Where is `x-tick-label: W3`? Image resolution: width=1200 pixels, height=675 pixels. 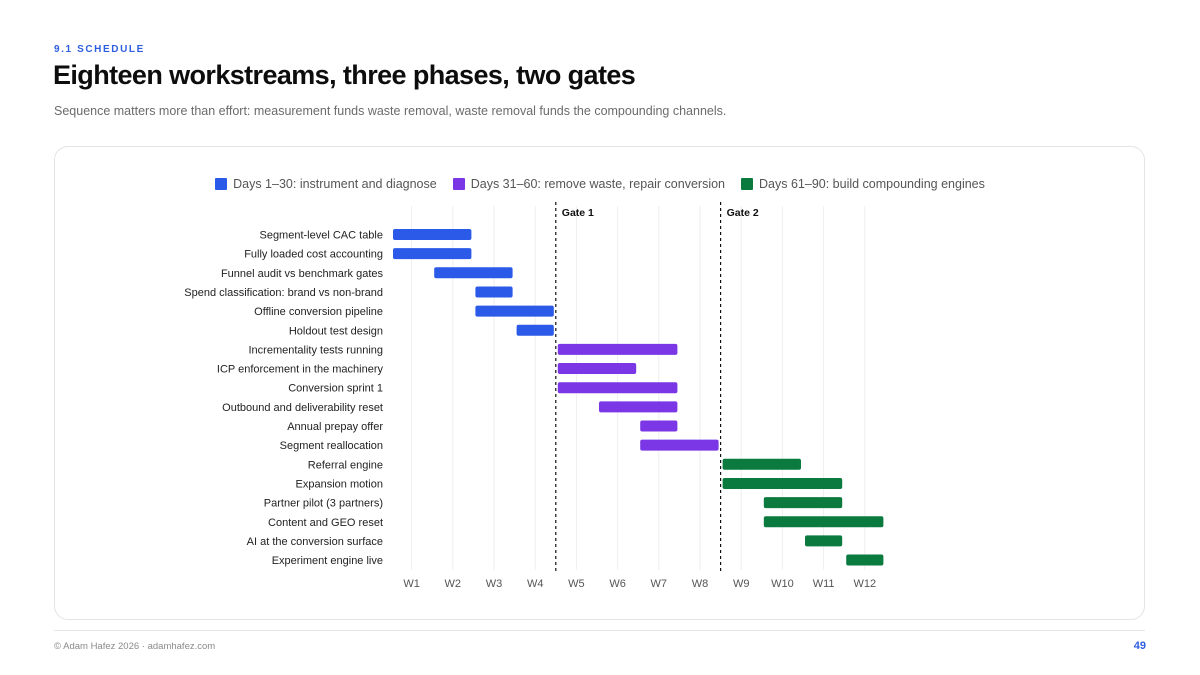 x-tick-label: W3 is located at coordinates (494, 584).